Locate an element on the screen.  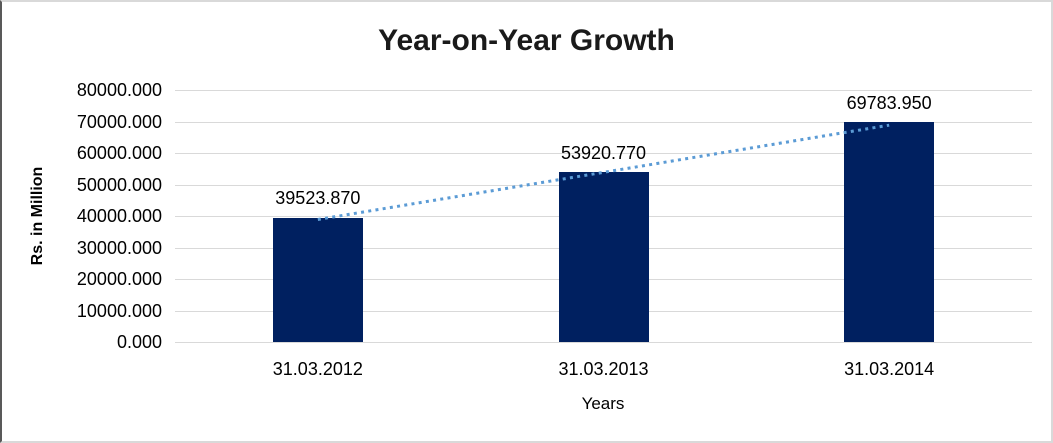
trendline-dotted is located at coordinates (603, 172).